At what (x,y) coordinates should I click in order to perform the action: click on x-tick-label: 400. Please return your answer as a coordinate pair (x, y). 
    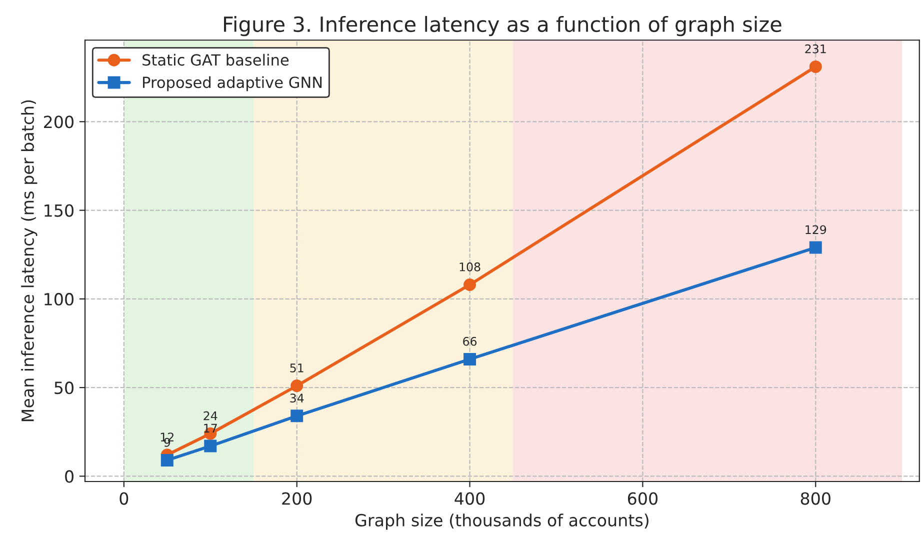
    Looking at the image, I should click on (469, 498).